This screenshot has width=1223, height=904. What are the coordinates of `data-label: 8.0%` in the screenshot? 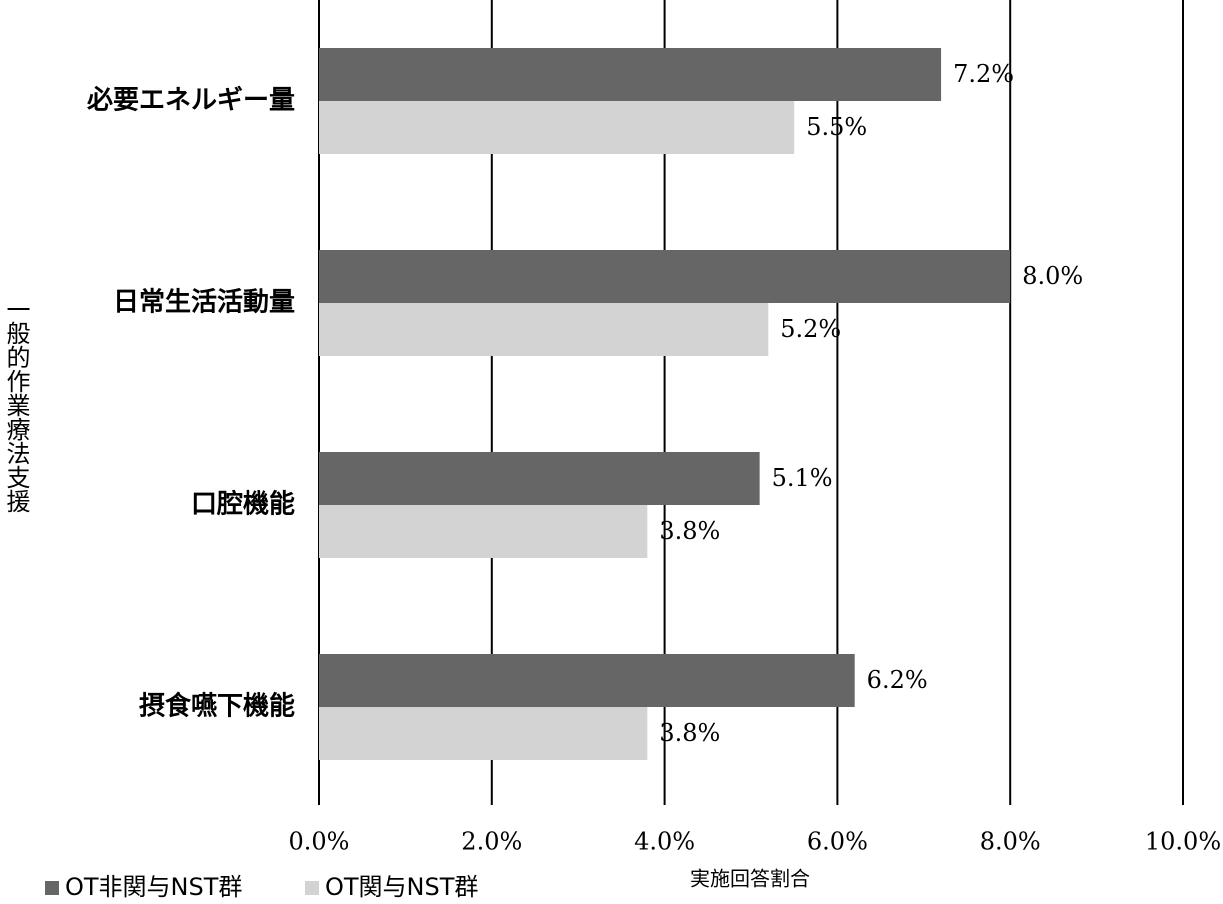 It's located at (1052, 276).